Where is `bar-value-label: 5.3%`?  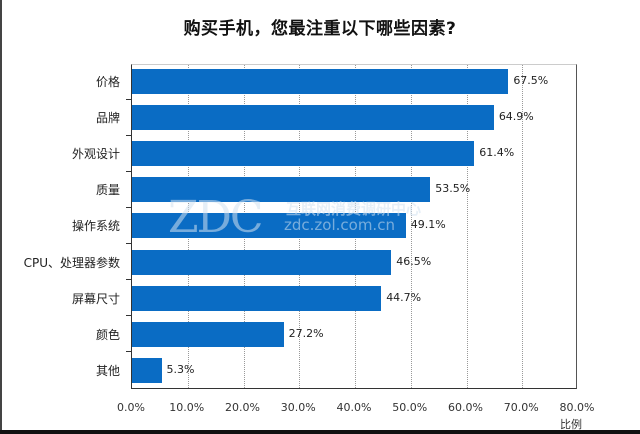 bar-value-label: 5.3% is located at coordinates (180, 369).